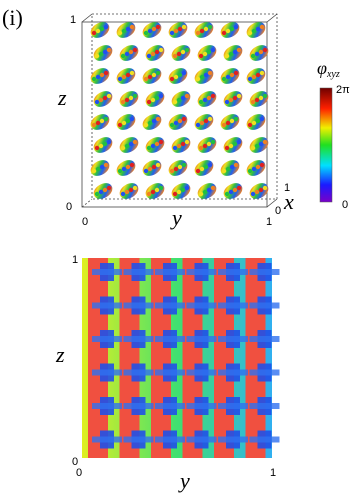  Describe the element at coordinates (288, 201) in the screenshot. I see `x-label: x` at that location.